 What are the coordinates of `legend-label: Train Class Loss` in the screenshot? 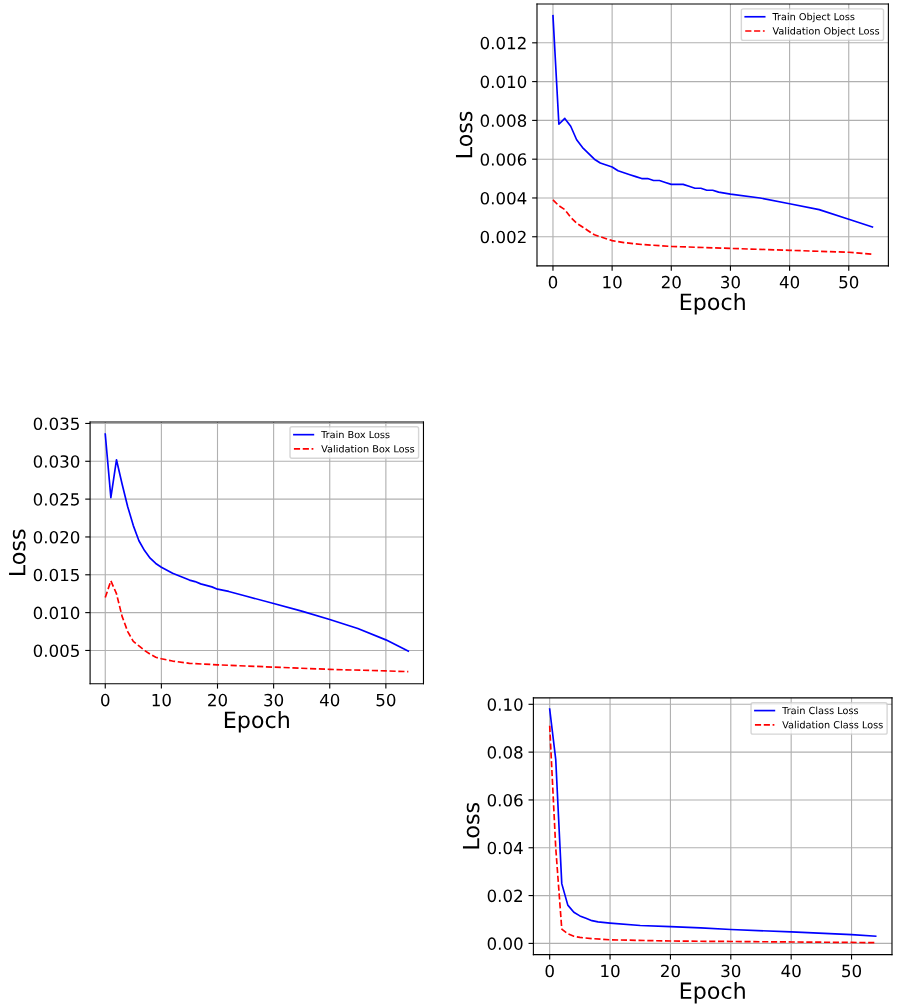 It's located at (820, 710).